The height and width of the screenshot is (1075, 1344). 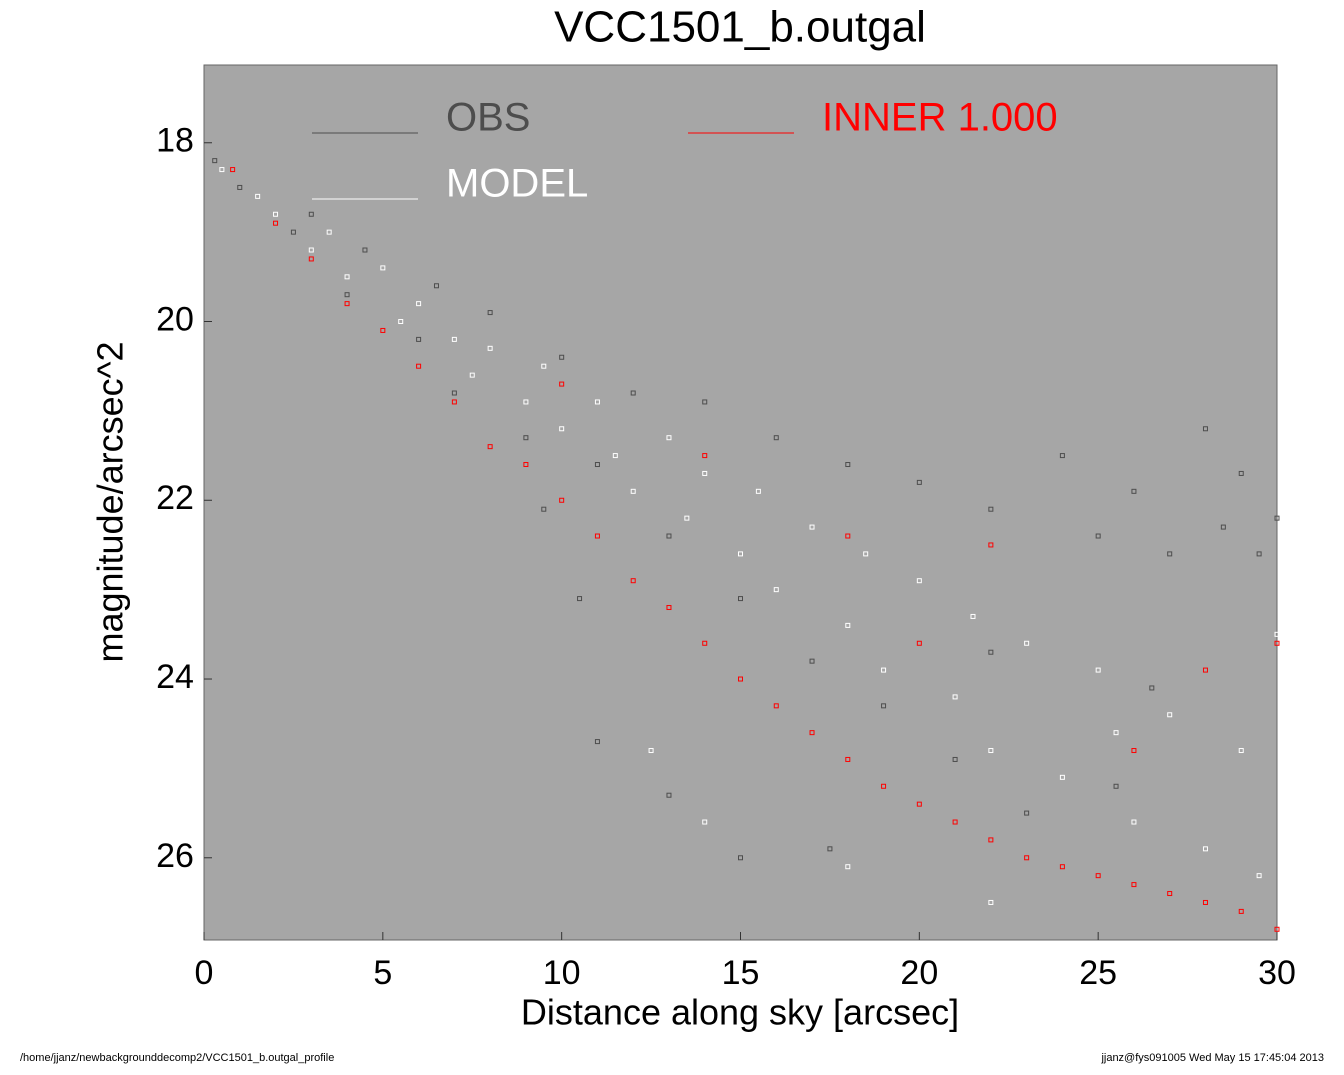 I want to click on footer-right: jjanz@fys091005 Wed May 15 17:45:04 2013, so click(x=1212, y=1058).